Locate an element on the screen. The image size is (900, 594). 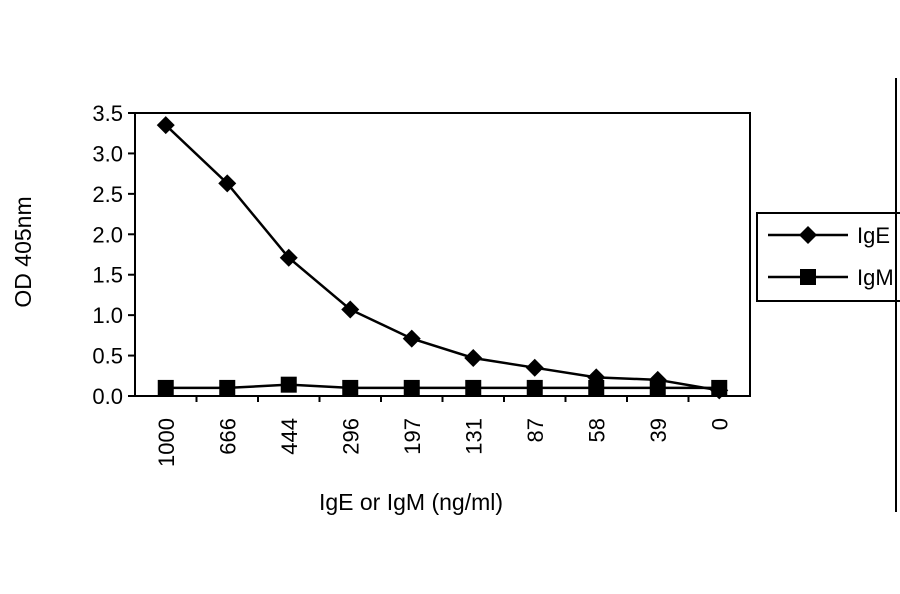
x-tick-label: 87 is located at coordinates (535, 430).